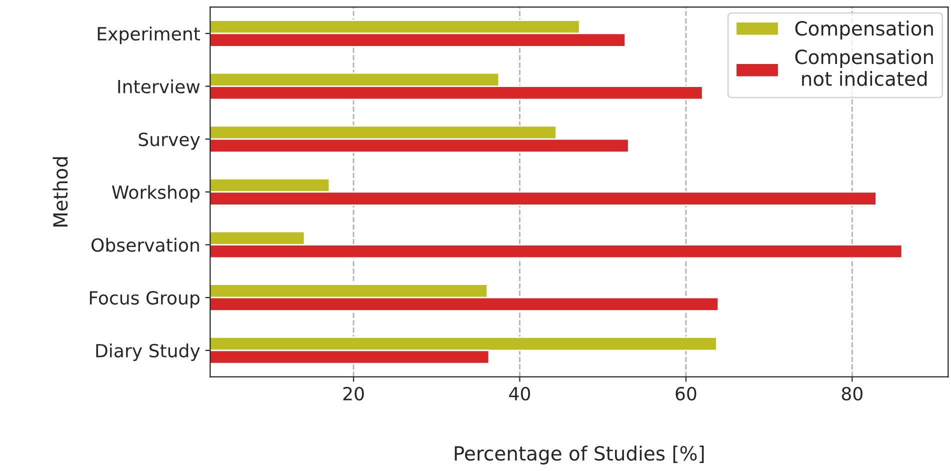  Describe the element at coordinates (864, 67) in the screenshot. I see `legend-label: Compensation not indicated` at that location.